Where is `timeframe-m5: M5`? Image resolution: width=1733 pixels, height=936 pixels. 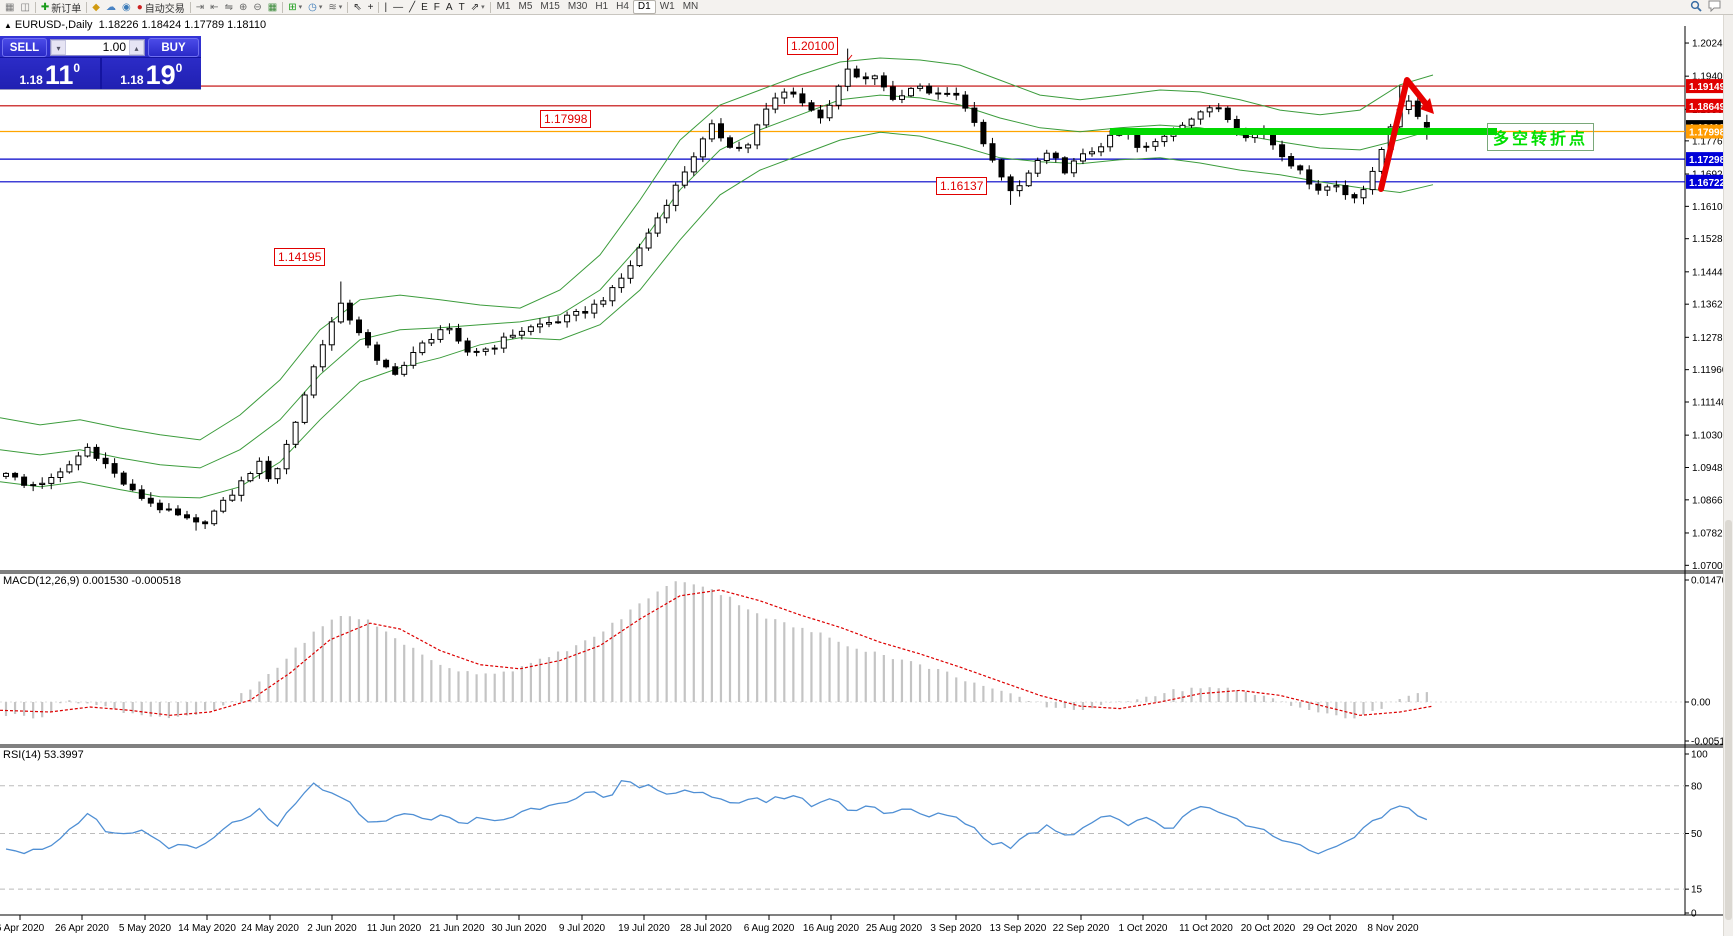 timeframe-m5: M5 is located at coordinates (525, 6).